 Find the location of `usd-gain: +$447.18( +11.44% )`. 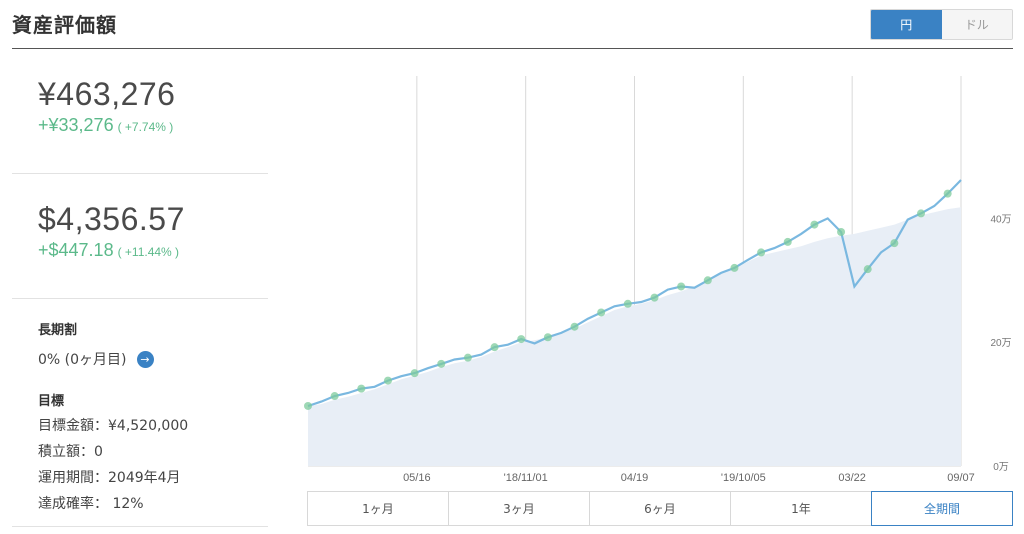

usd-gain: +$447.18( +11.44% ) is located at coordinates (153, 250).